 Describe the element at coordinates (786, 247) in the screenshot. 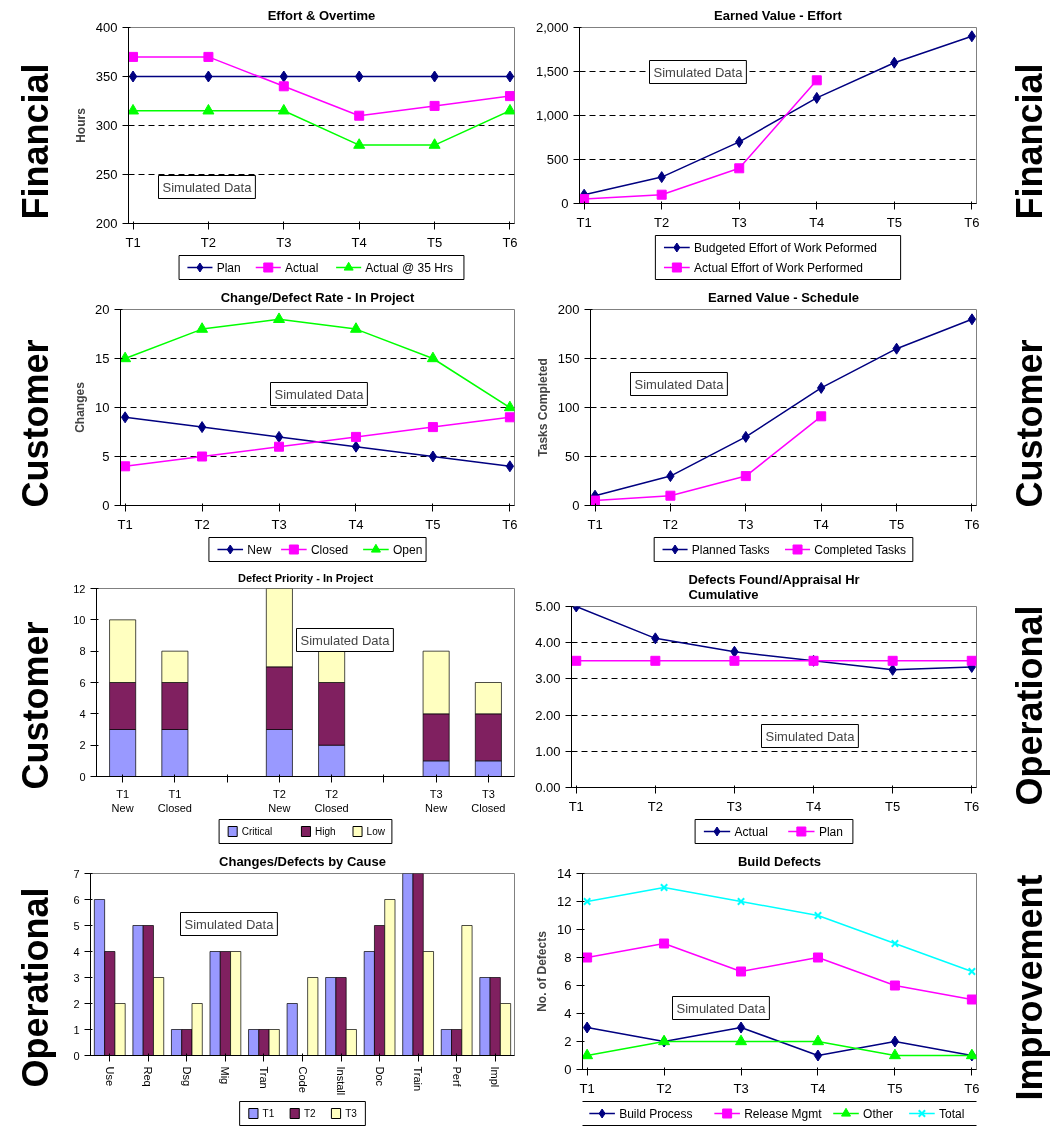

I see `legend-label: Budgeted Effort of Work Peformed` at that location.